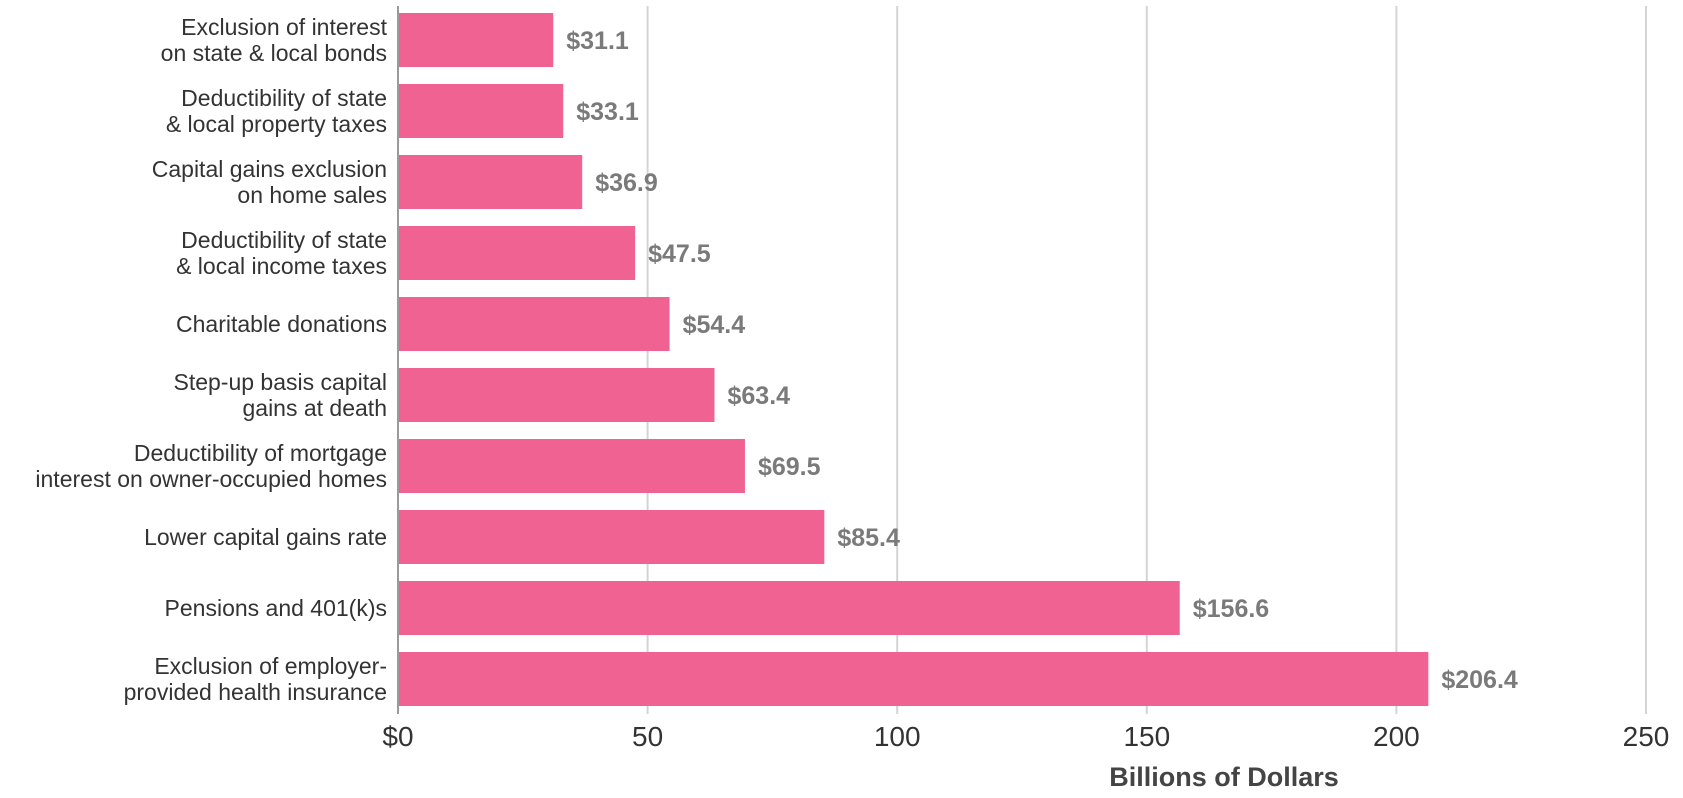  Describe the element at coordinates (868, 538) in the screenshot. I see `value-label: $85.4` at that location.